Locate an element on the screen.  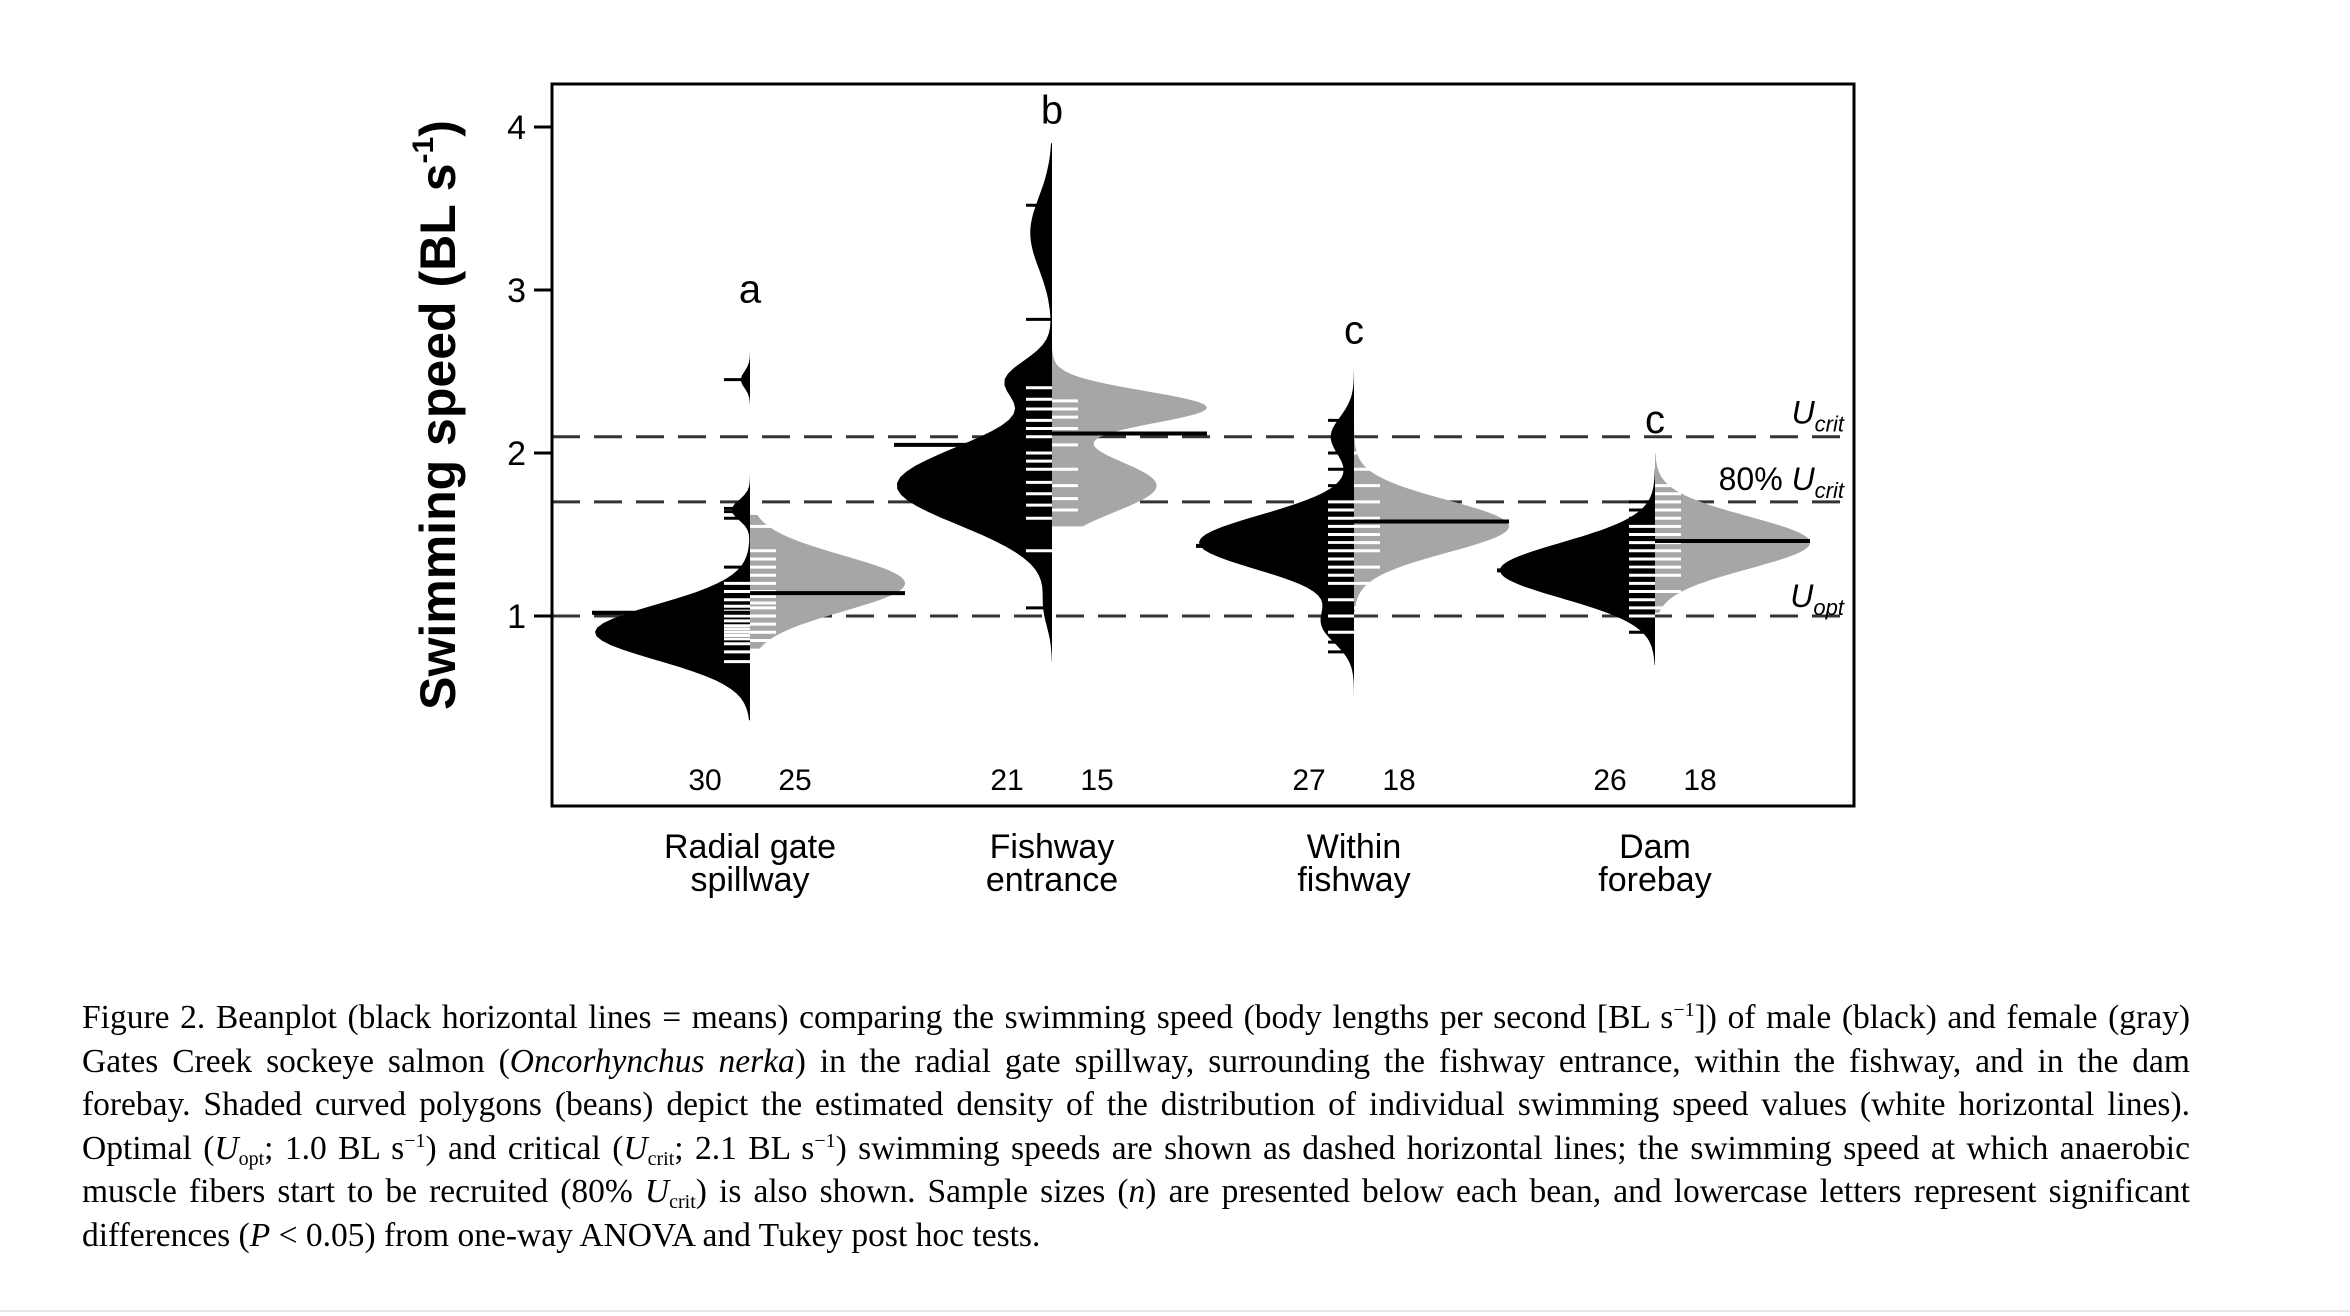
y-tick-label: 2 is located at coordinates (516, 454).